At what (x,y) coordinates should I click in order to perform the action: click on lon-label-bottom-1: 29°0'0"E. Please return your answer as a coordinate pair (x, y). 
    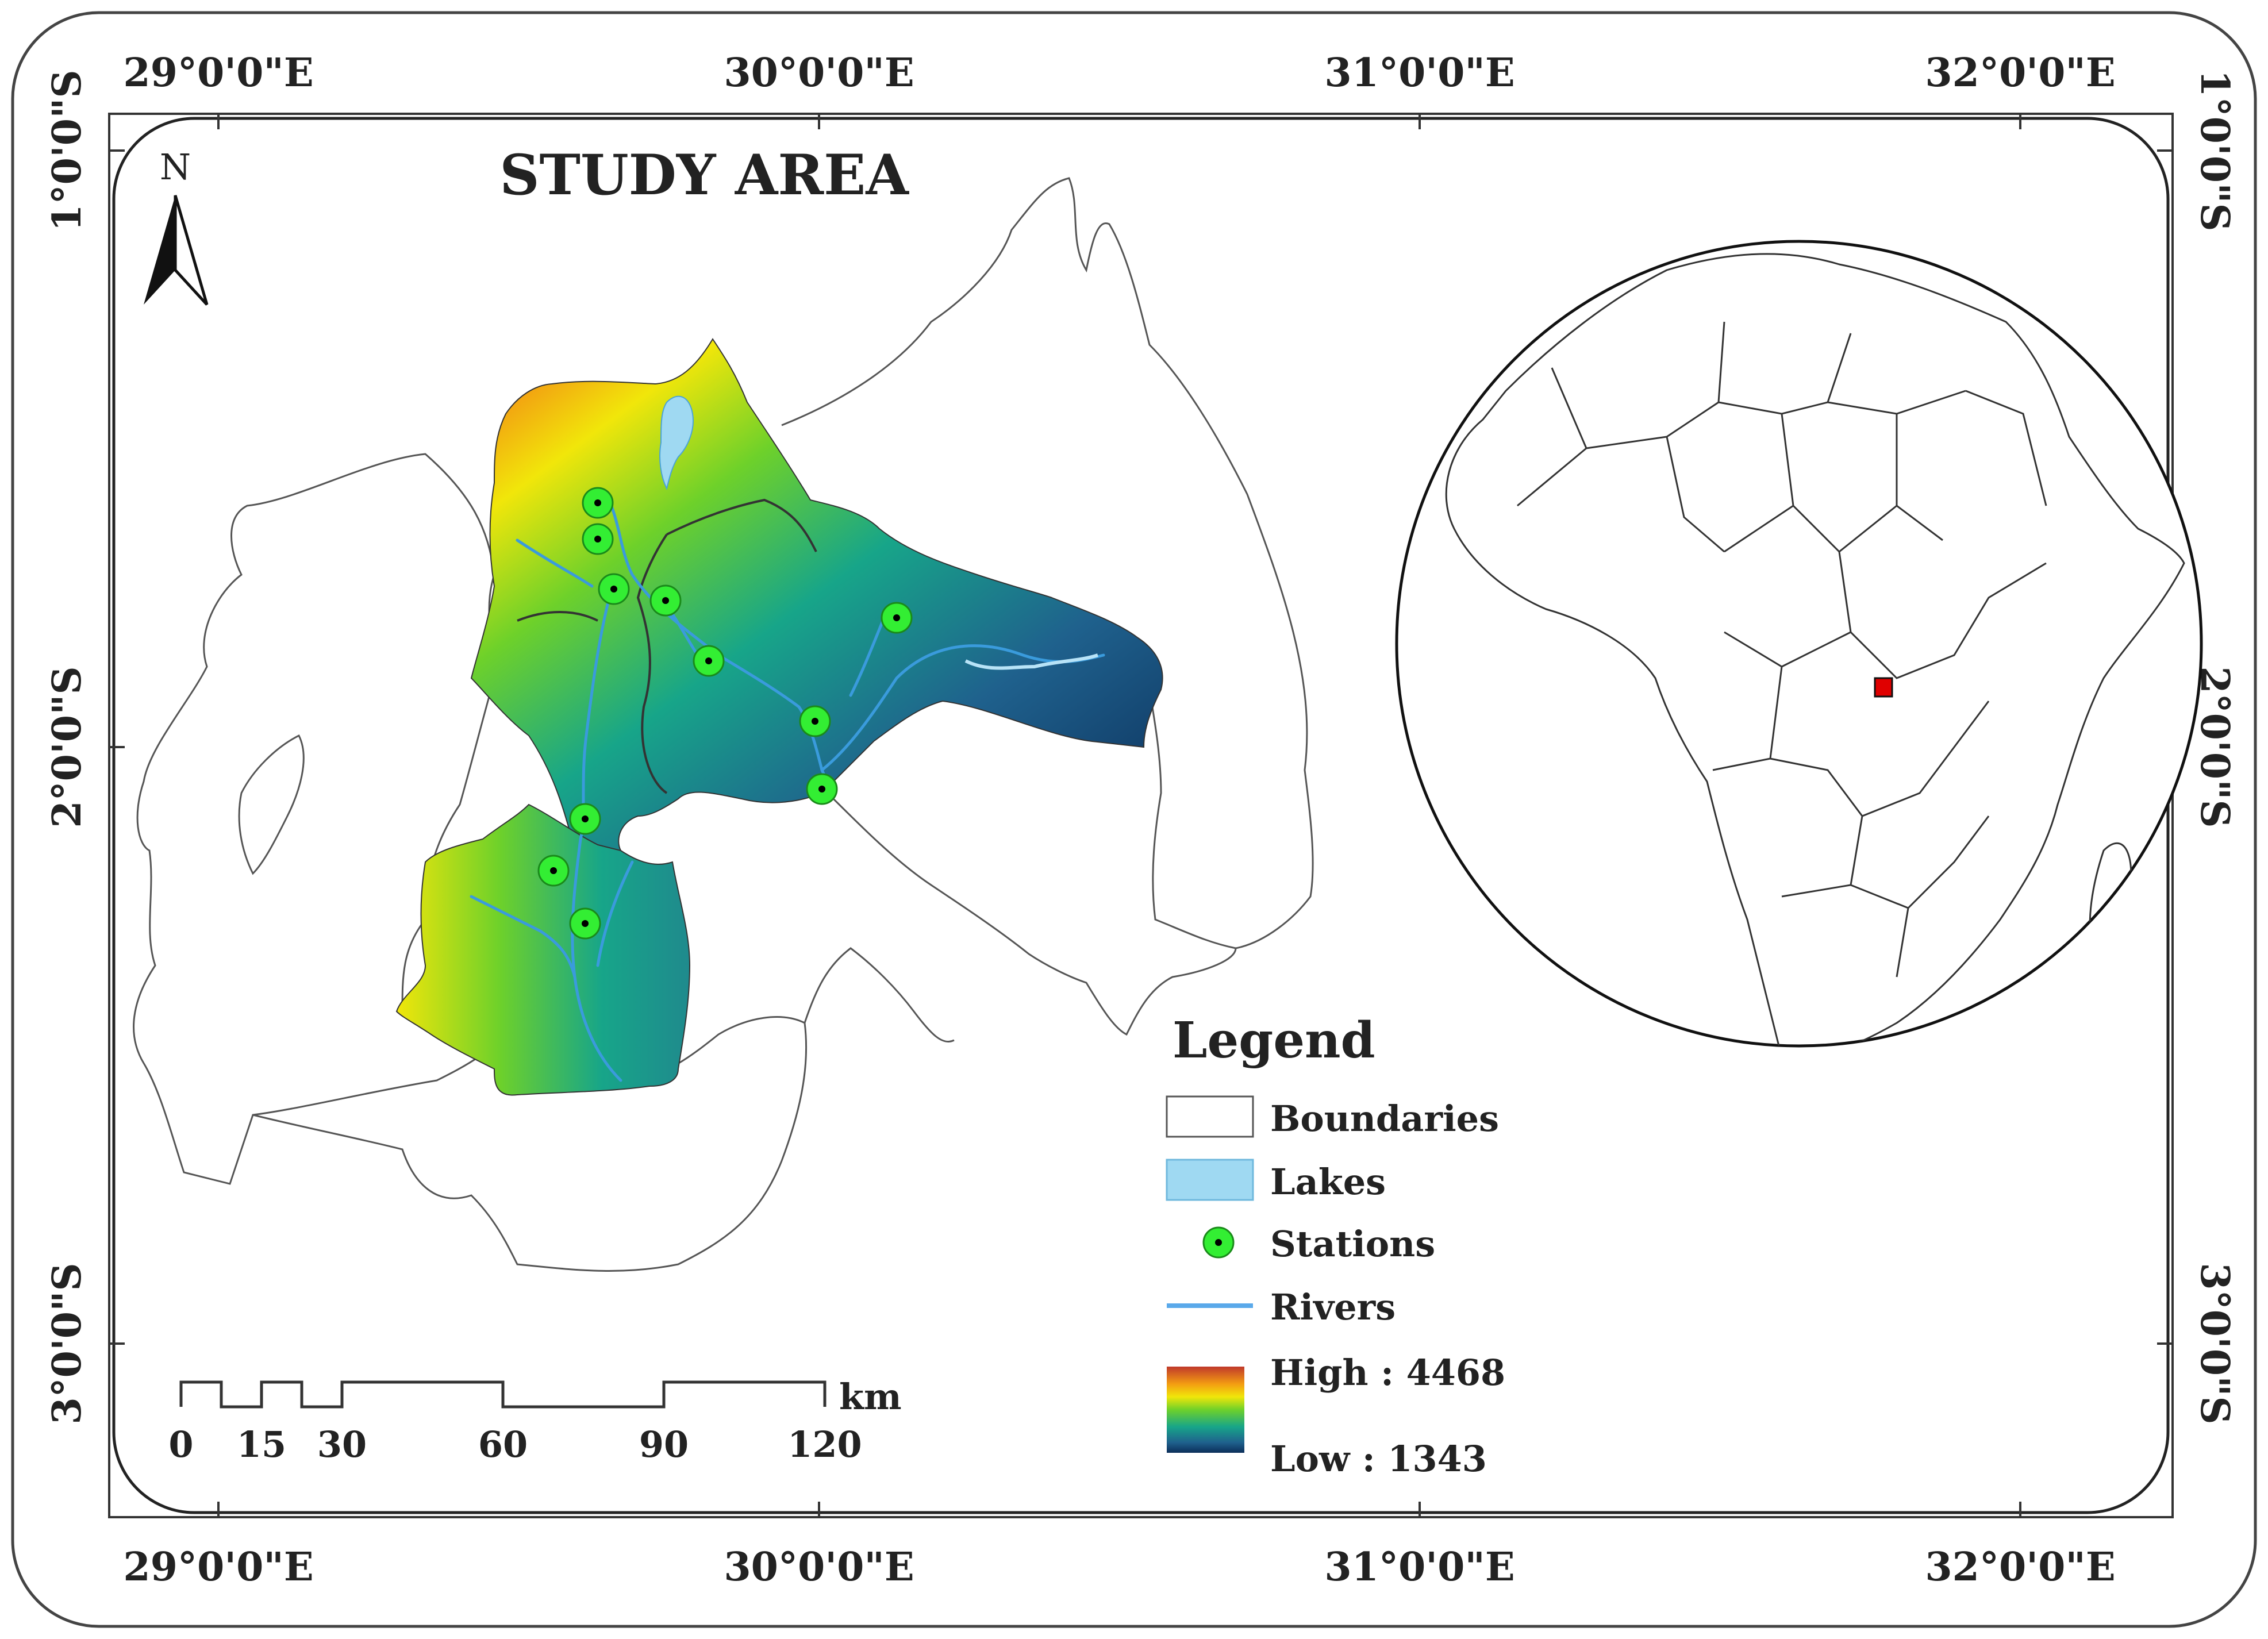
    Looking at the image, I should click on (218, 1567).